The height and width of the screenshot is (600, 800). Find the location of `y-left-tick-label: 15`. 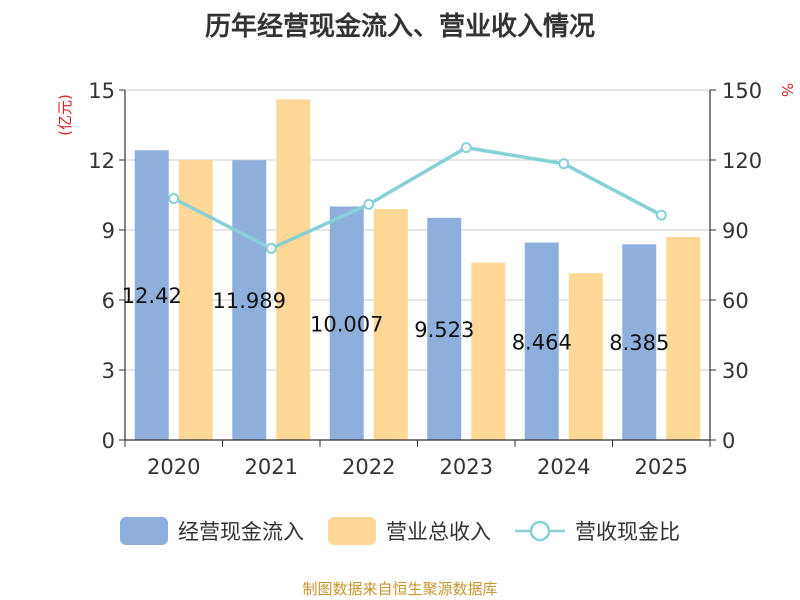

y-left-tick-label: 15 is located at coordinates (101, 91).